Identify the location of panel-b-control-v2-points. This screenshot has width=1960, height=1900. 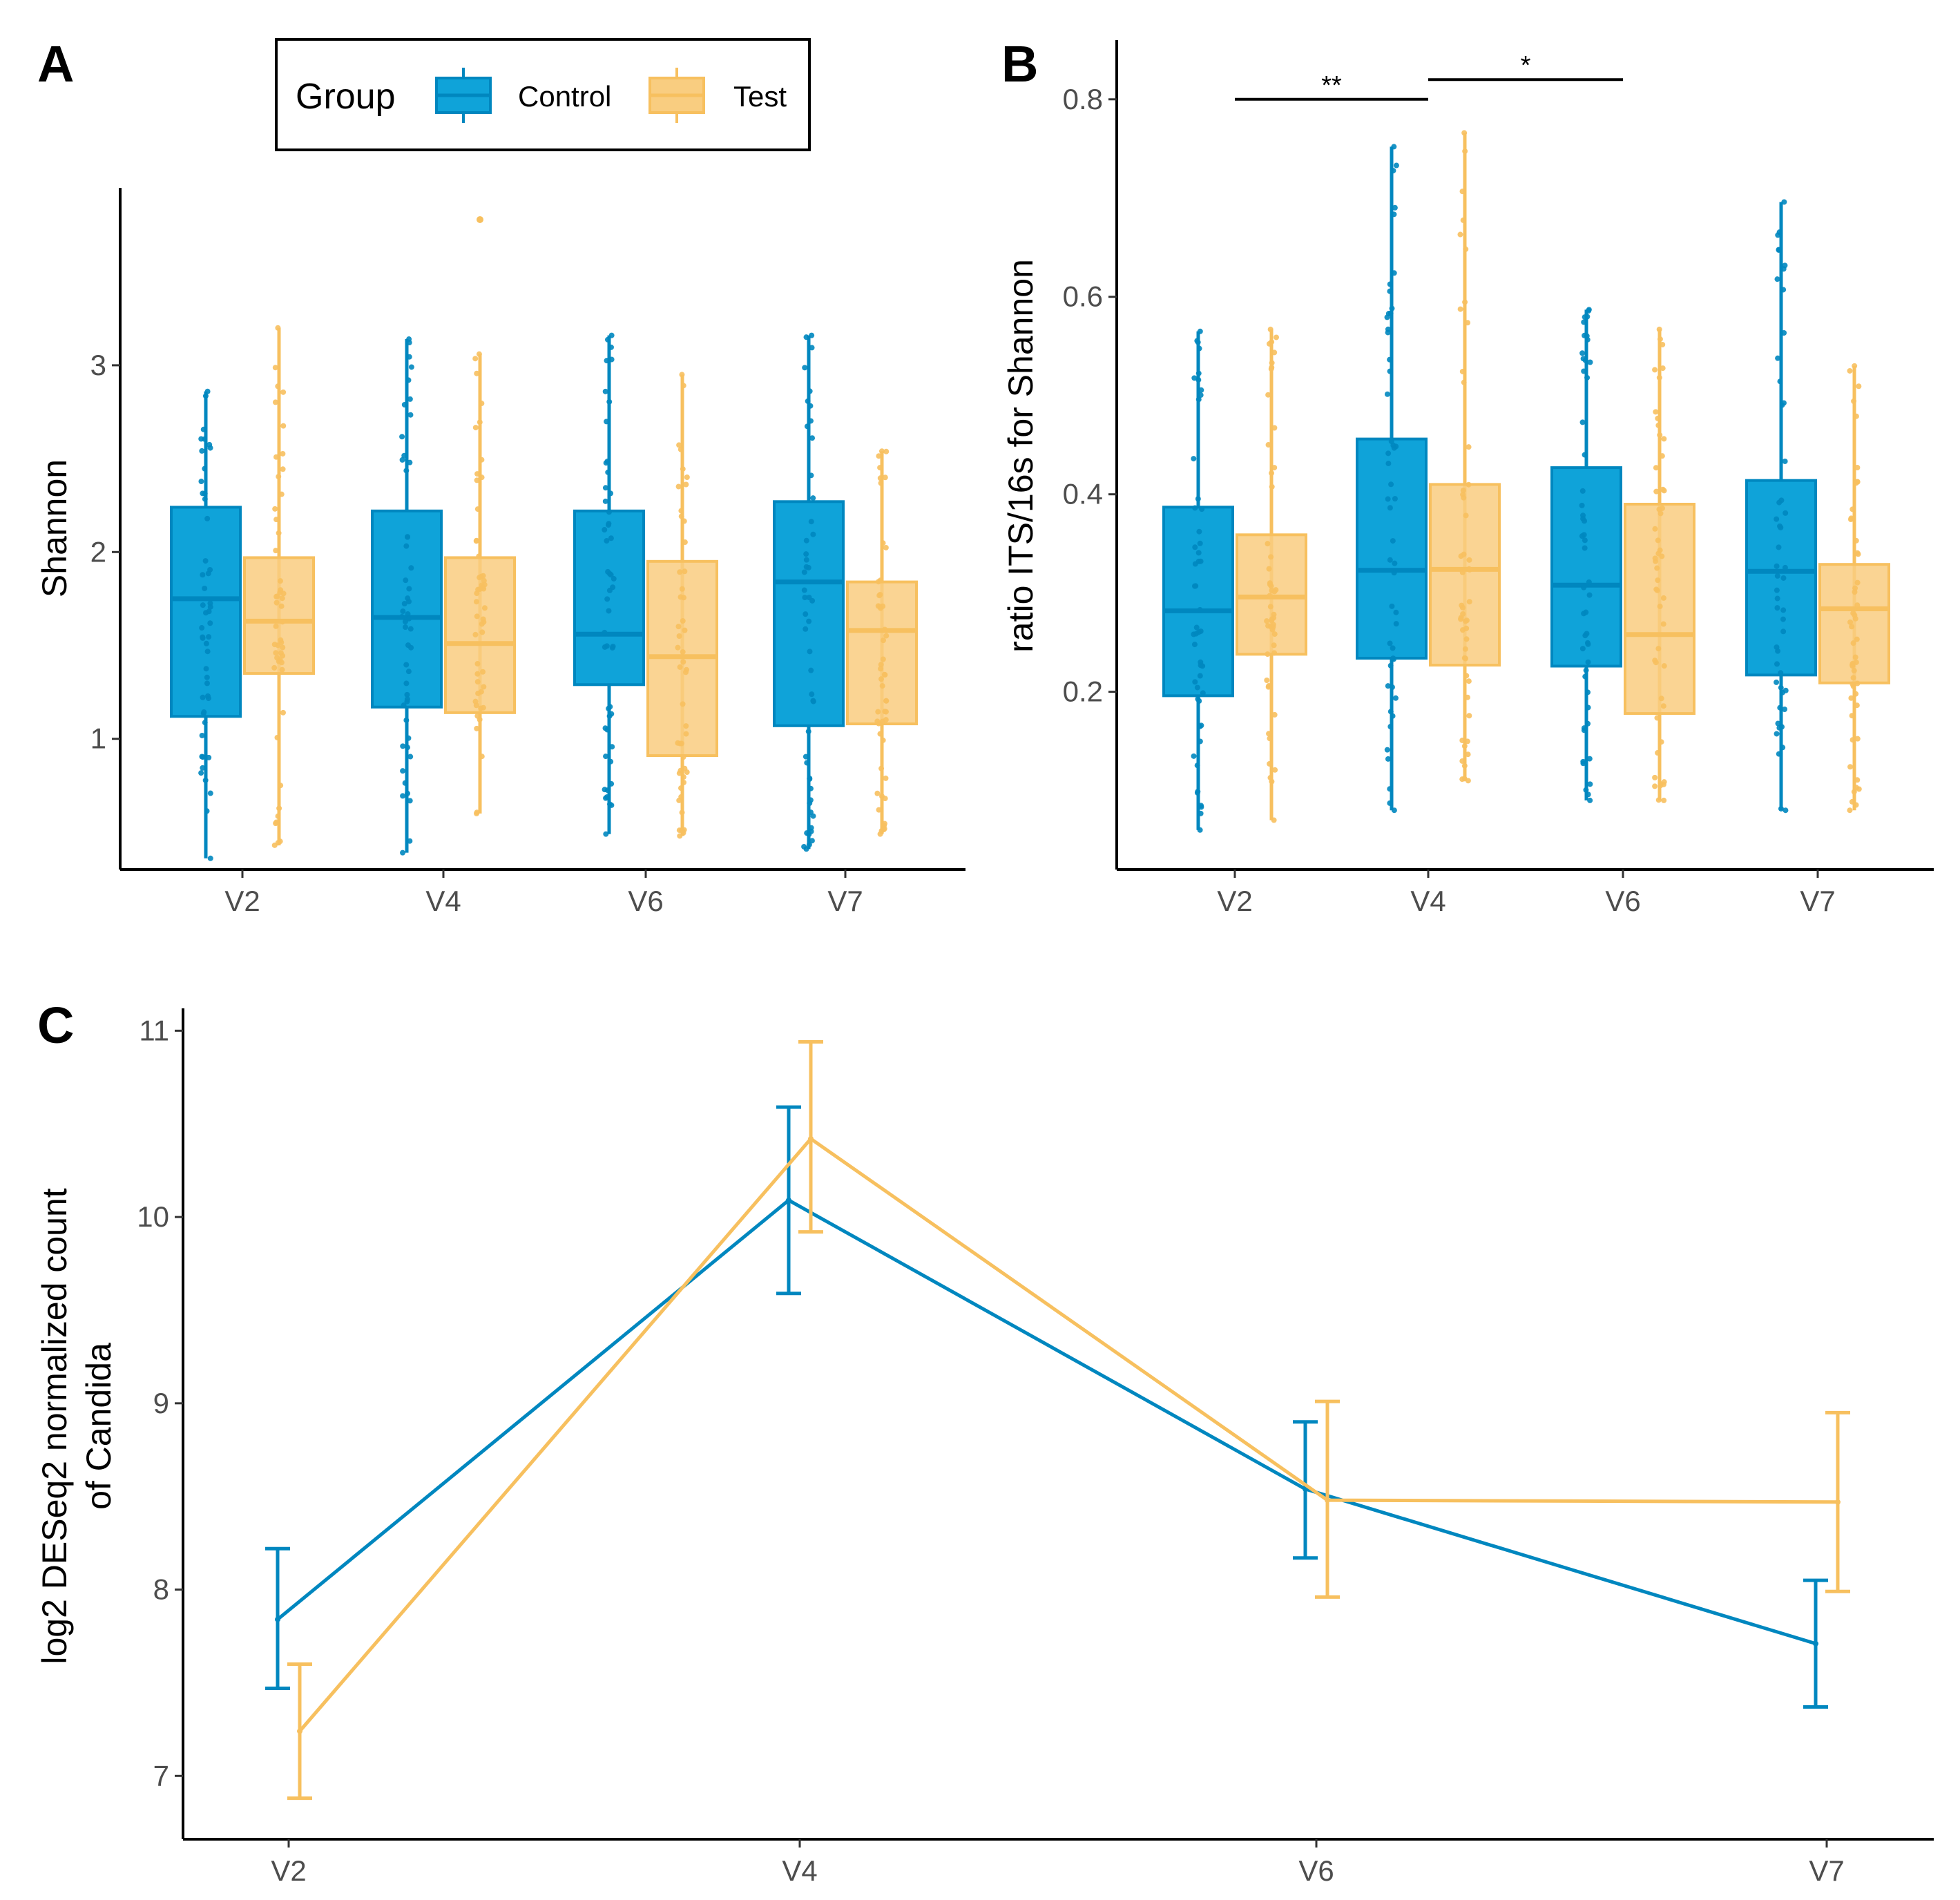
(1198, 580).